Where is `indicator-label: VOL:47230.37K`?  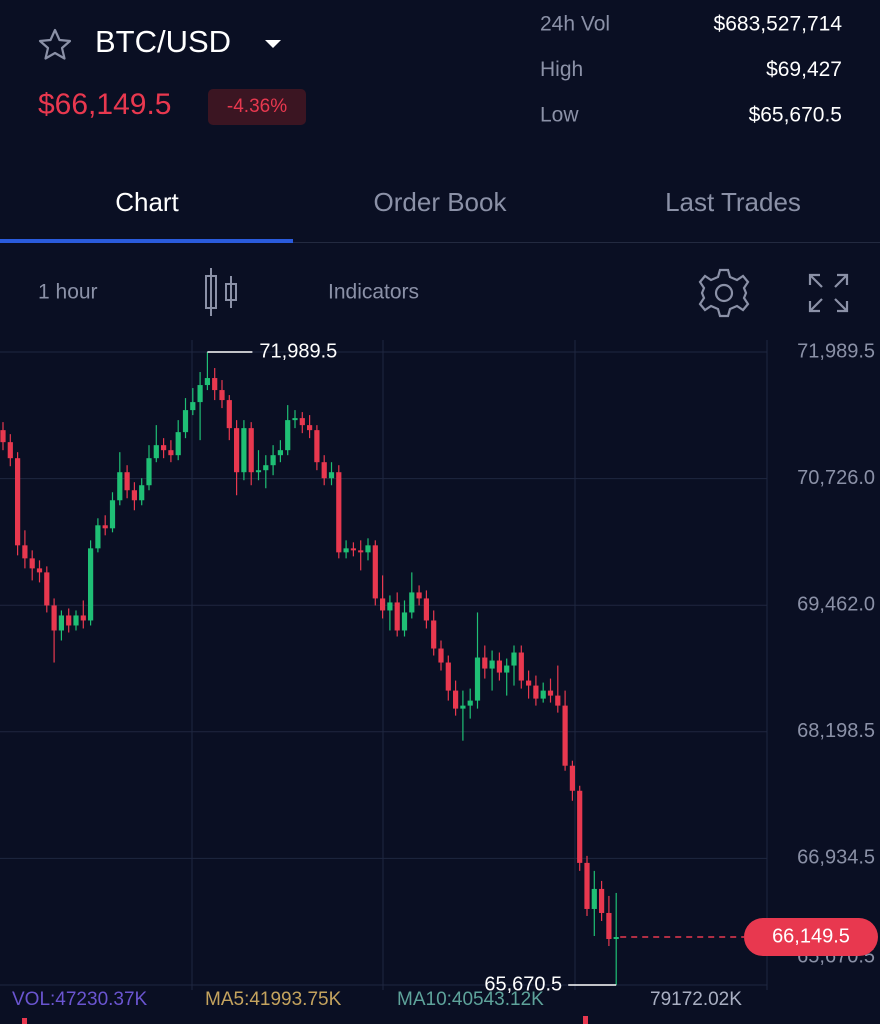
indicator-label: VOL:47230.37K is located at coordinates (80, 999).